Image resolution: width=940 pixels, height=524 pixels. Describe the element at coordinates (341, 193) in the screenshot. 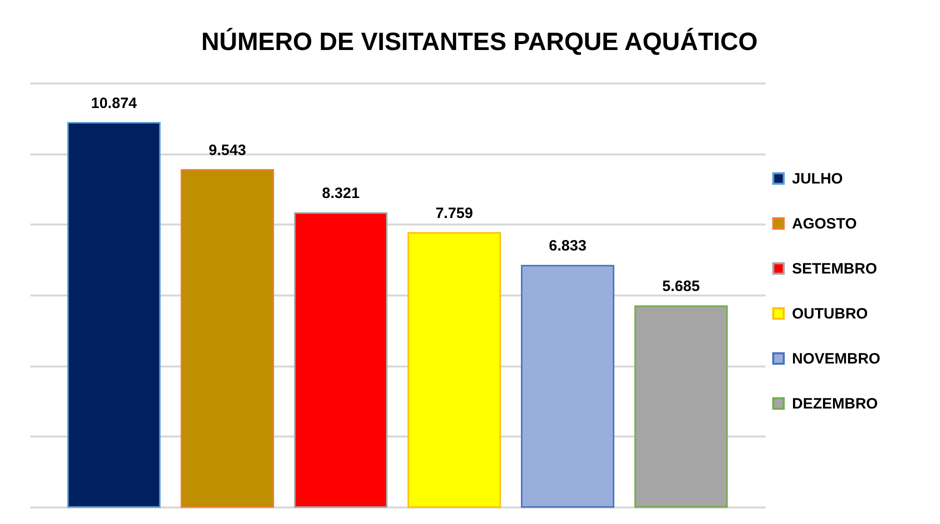

I see `data-label: 8.321` at that location.